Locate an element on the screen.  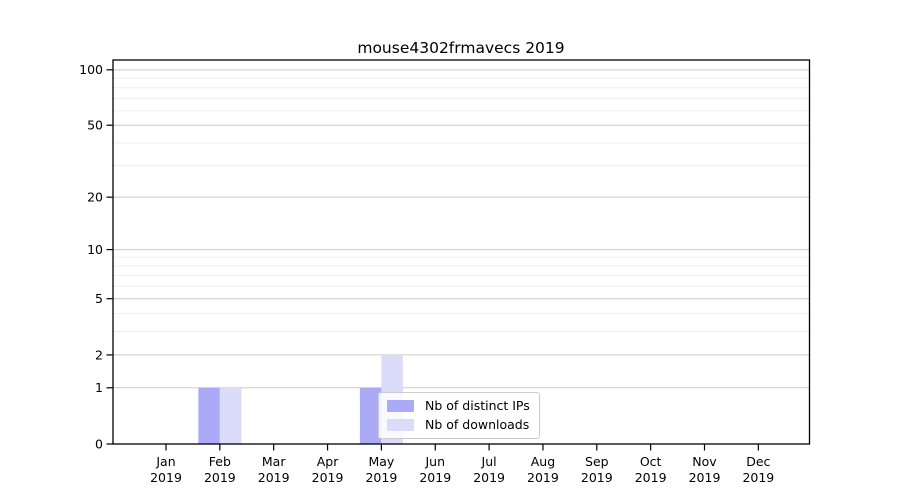
bar-nb-of-distinct-ips-feb is located at coordinates (209, 415).